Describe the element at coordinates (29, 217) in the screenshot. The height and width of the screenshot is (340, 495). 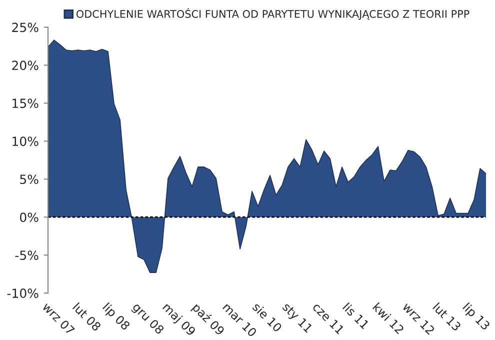
I see `y-tick-label: 0%` at that location.